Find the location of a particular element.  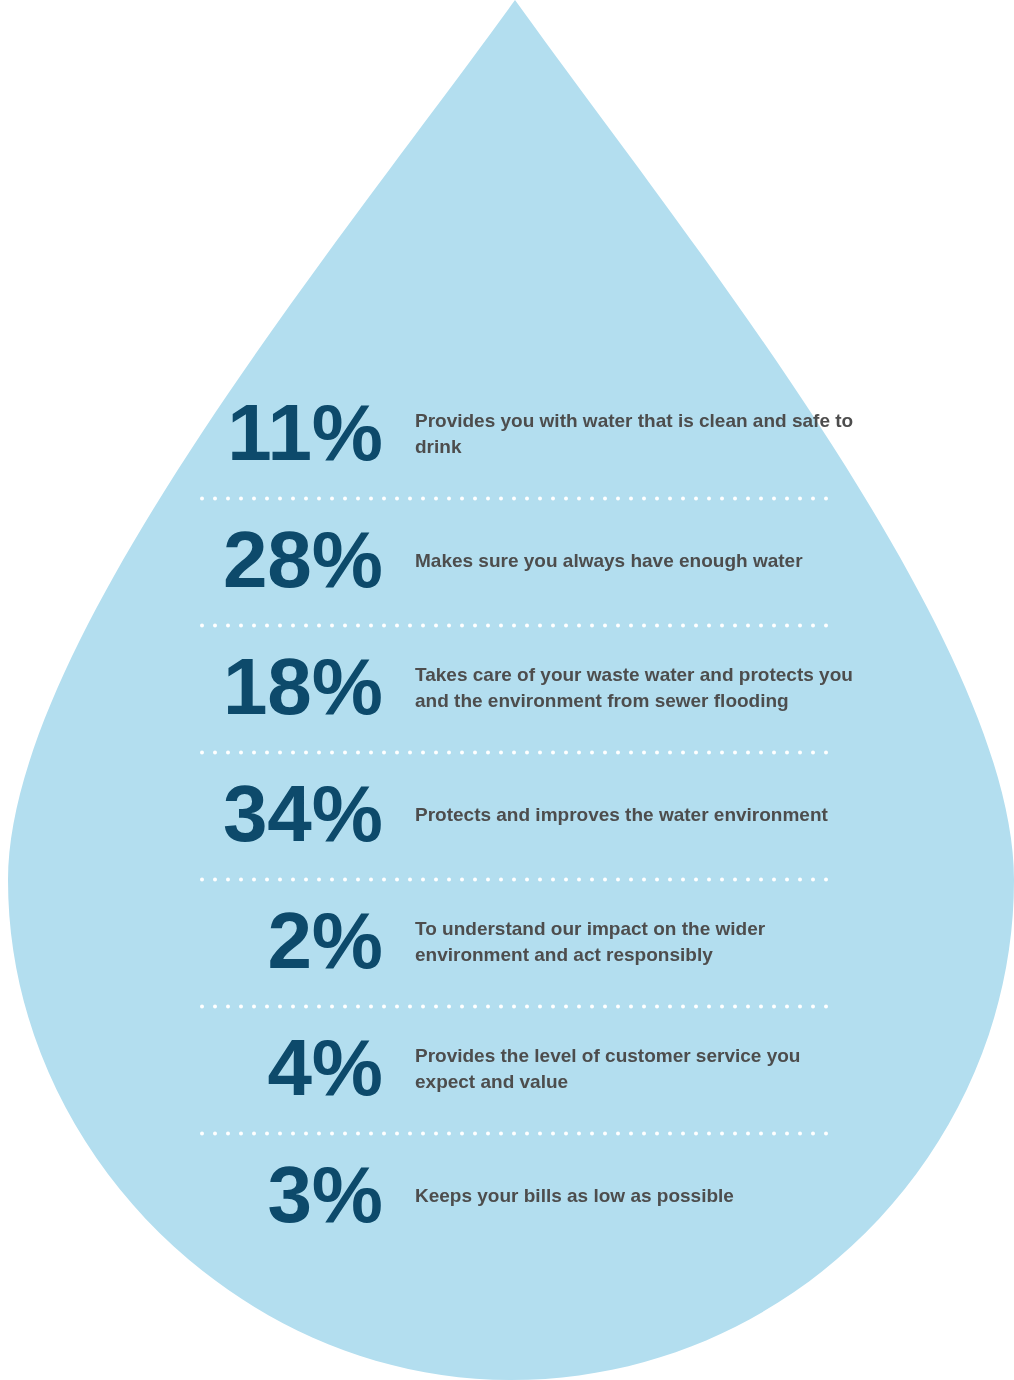

data-label: 18% is located at coordinates (302, 687).